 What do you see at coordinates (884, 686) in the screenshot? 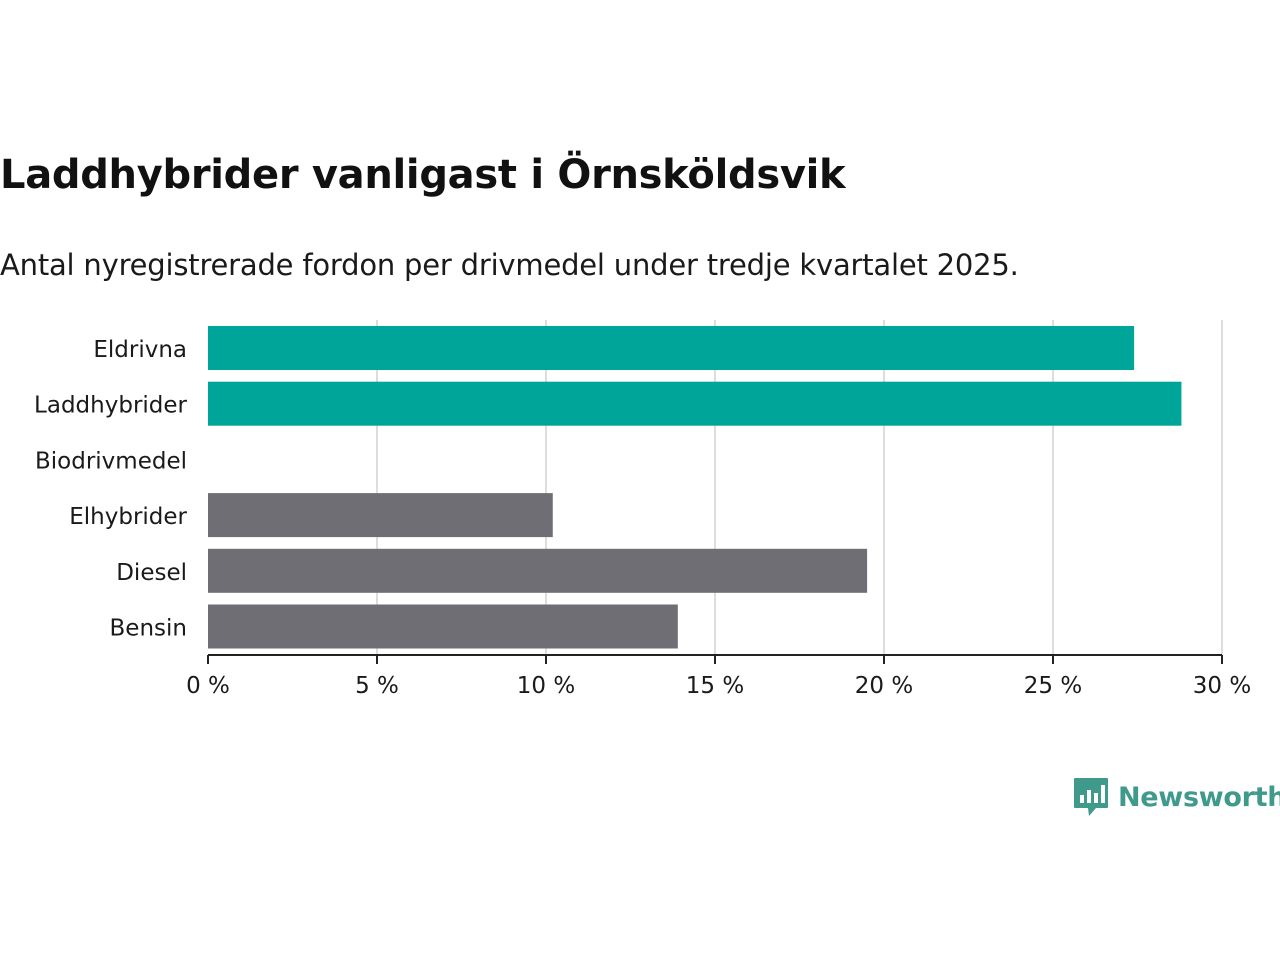
I see `x-tick-label: 20 %` at bounding box center [884, 686].